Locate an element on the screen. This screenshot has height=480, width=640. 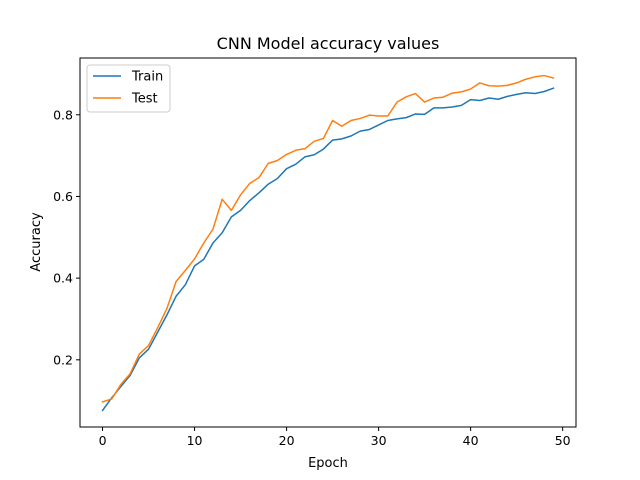
y-axis-label: Accuracy is located at coordinates (36, 242).